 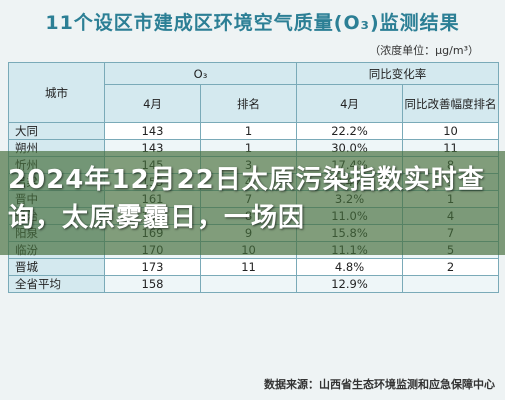 I want to click on header-april: 4月, so click(x=152, y=103).